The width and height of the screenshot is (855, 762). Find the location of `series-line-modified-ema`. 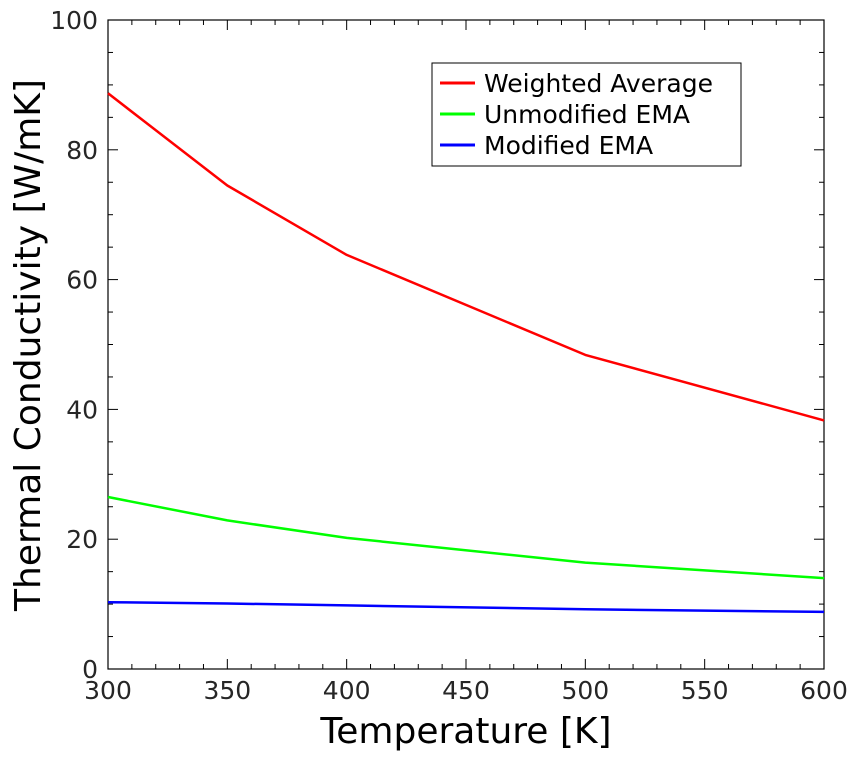

series-line-modified-ema is located at coordinates (466, 607).